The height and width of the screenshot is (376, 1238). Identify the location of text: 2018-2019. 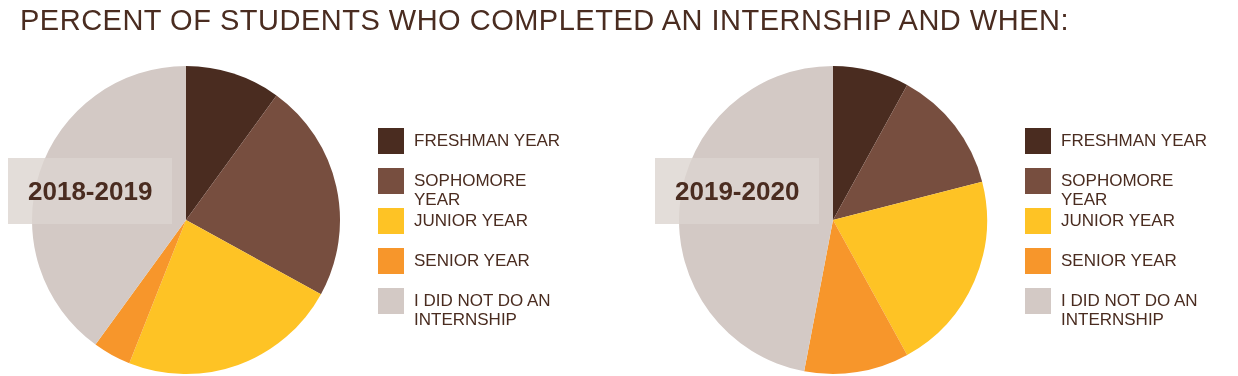
(90, 191).